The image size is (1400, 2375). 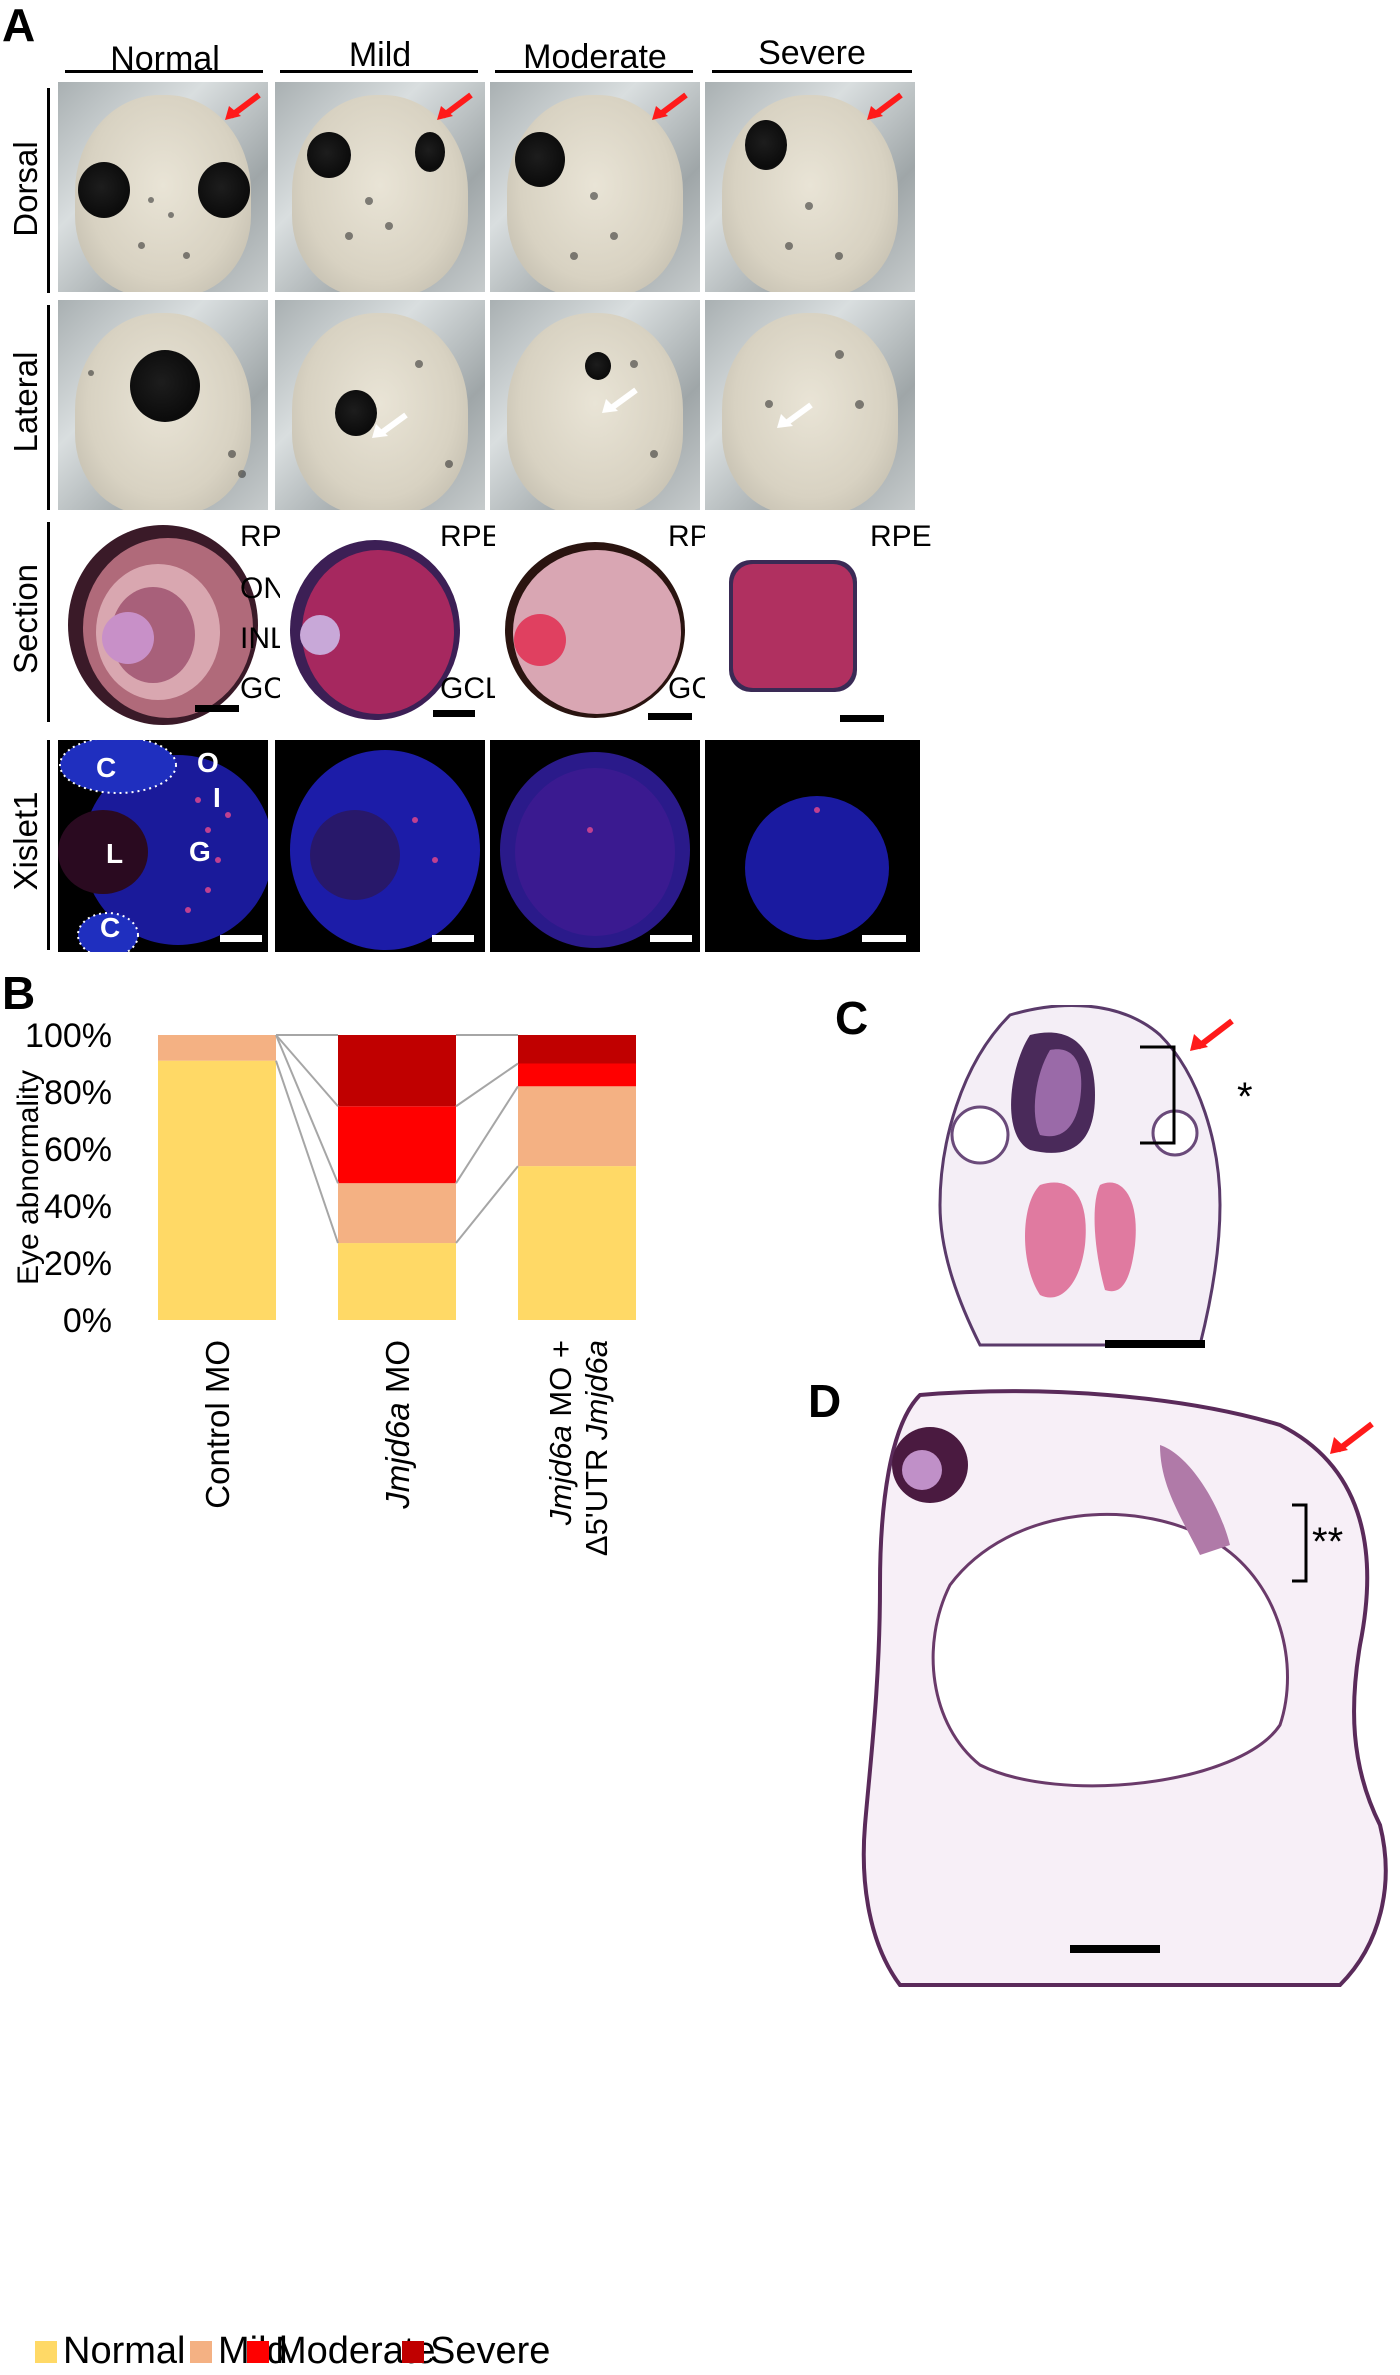 I want to click on legend-item-severe: Severe, so click(x=476, y=2351).